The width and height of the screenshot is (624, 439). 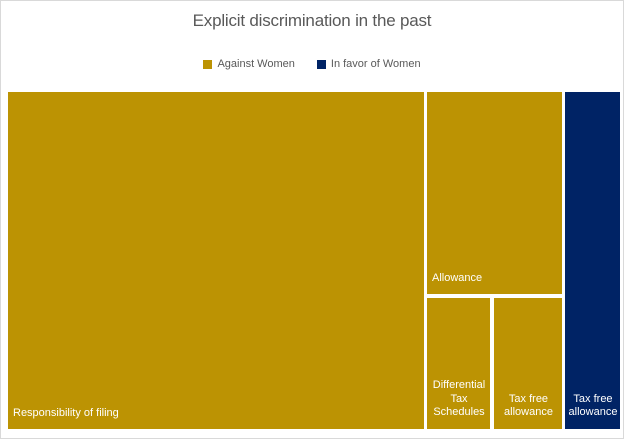 I want to click on chart-title: Explicit discrimination in the past, so click(x=312, y=20).